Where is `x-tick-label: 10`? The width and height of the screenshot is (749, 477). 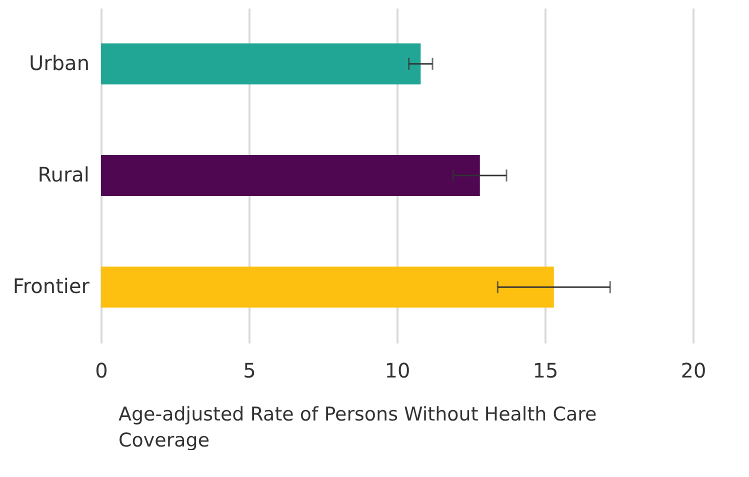
x-tick-label: 10 is located at coordinates (397, 370).